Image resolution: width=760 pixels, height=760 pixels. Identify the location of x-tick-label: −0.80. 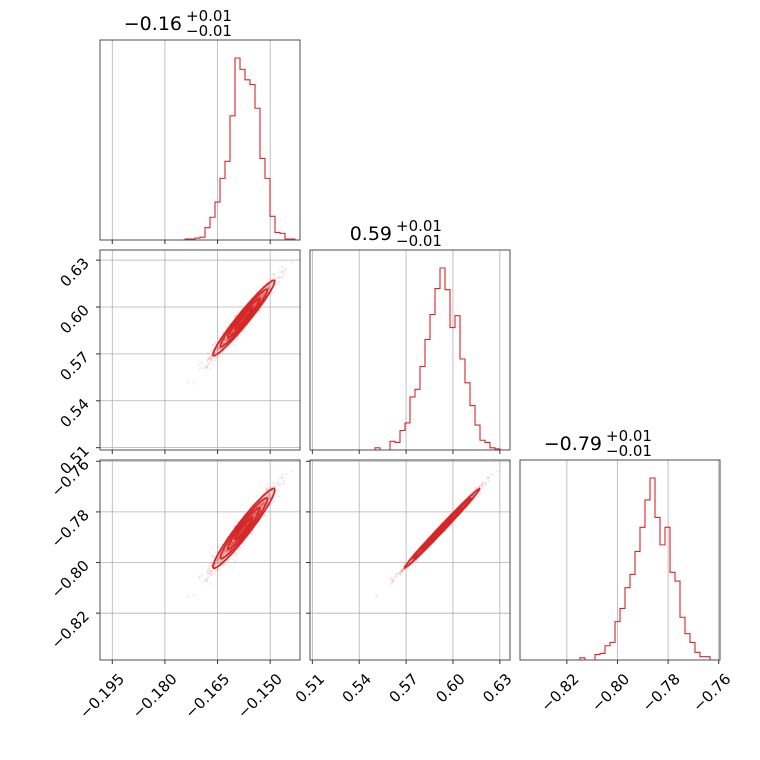
(610, 692).